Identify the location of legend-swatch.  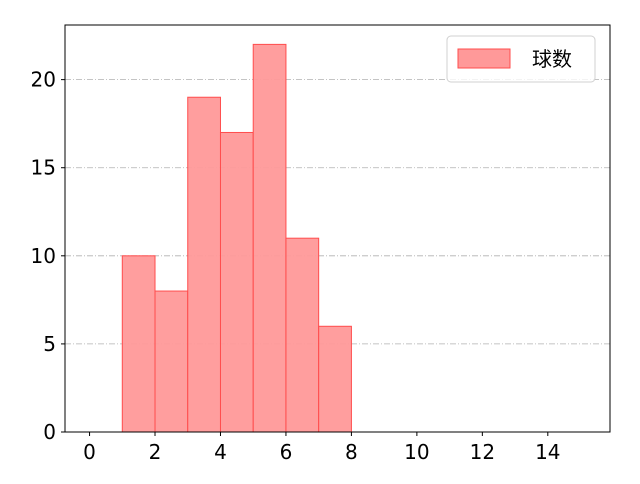
(484, 58).